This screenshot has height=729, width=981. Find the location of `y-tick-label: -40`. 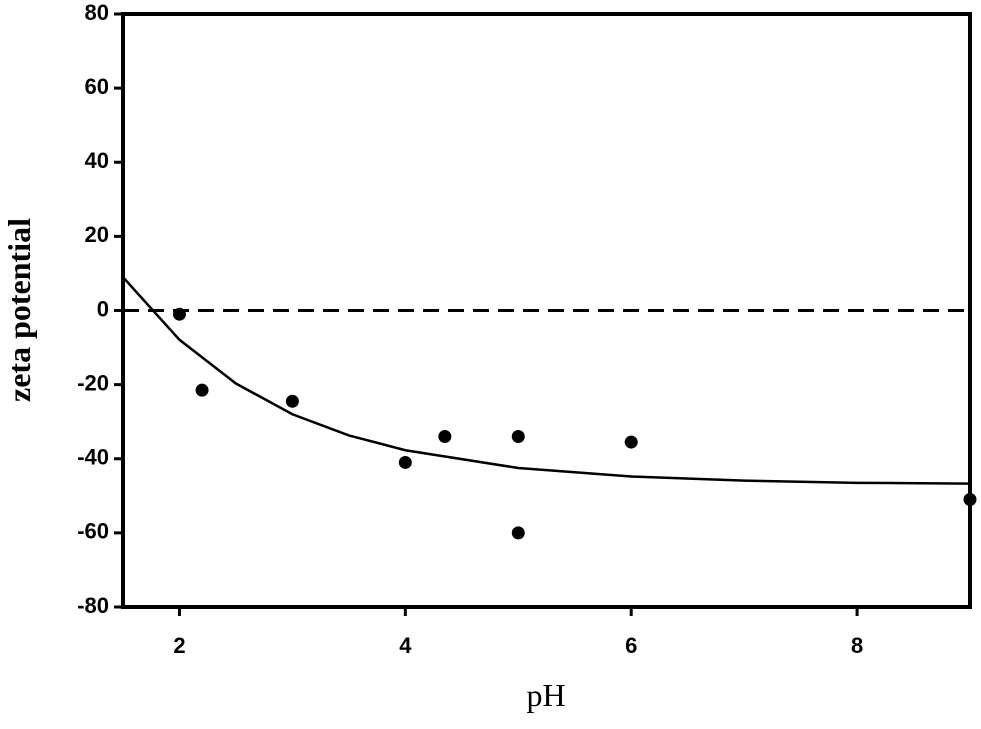

y-tick-label: -40 is located at coordinates (93, 457).